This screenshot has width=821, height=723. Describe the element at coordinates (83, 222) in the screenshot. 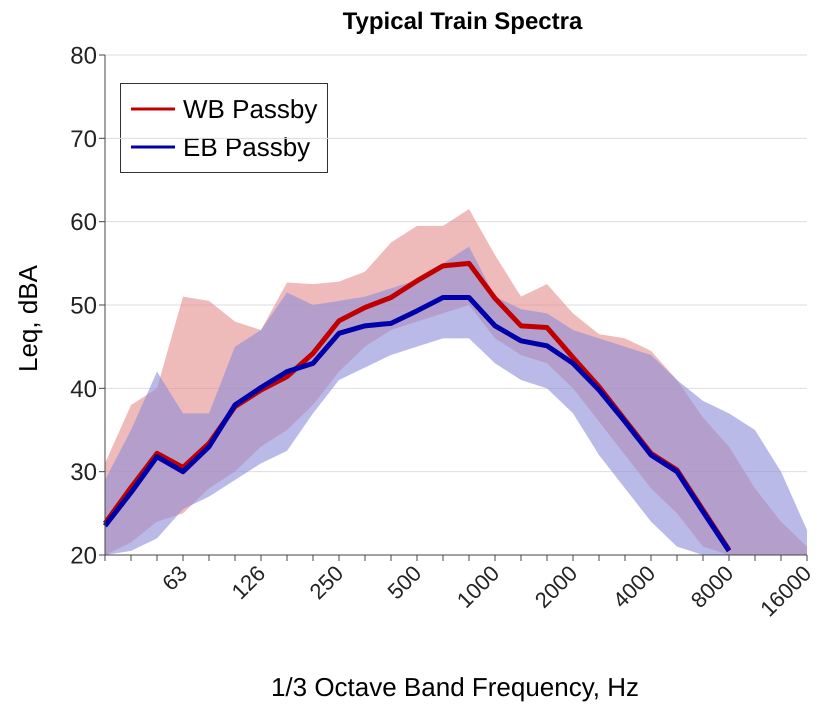

I see `y-tick-label: 60` at that location.